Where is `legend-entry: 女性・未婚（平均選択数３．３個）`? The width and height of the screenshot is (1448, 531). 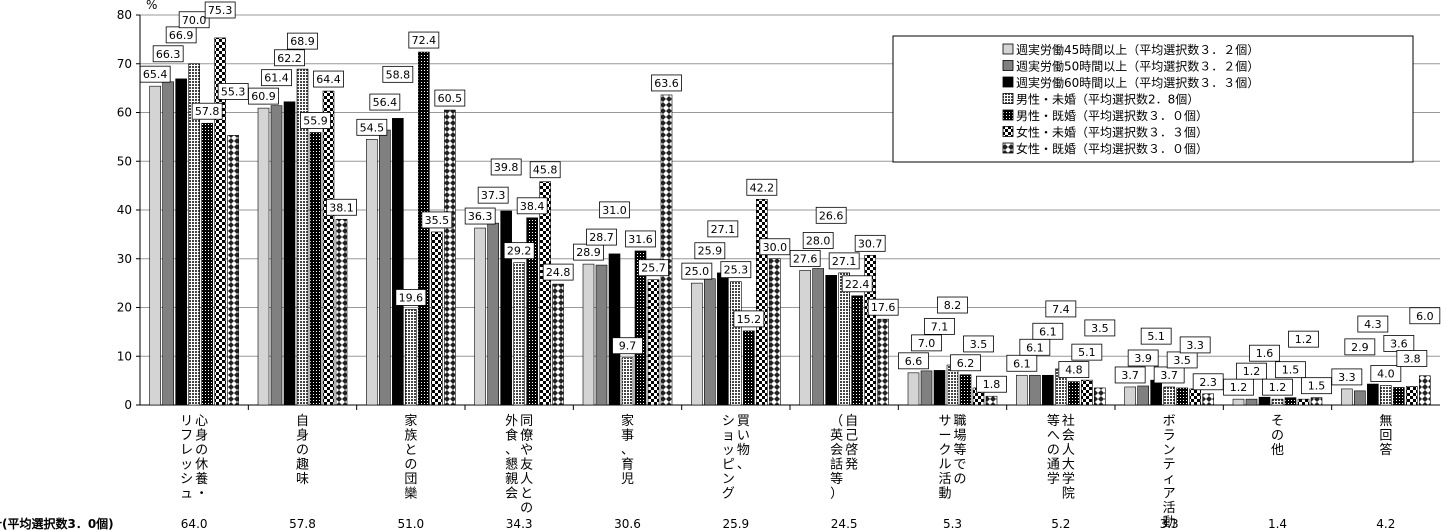 legend-entry: 女性・未婚（平均選択数３．３個） is located at coordinates (1112, 132).